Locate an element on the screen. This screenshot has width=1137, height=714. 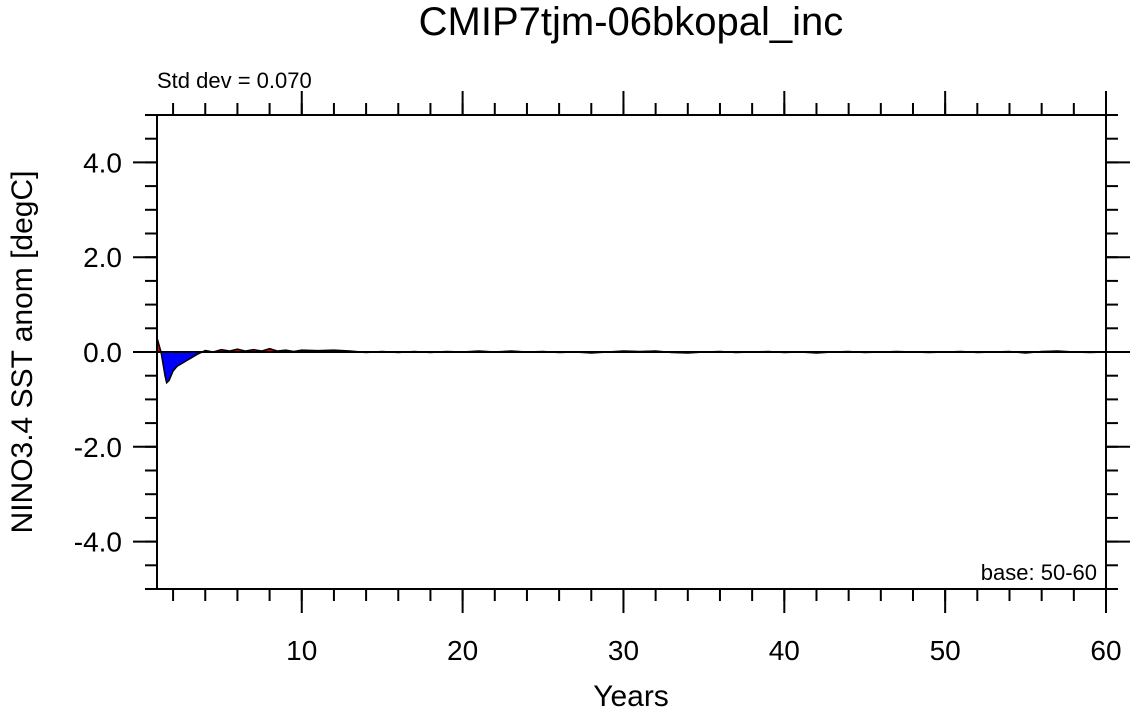
annotation: base: 50-60 is located at coordinates (1039, 572).